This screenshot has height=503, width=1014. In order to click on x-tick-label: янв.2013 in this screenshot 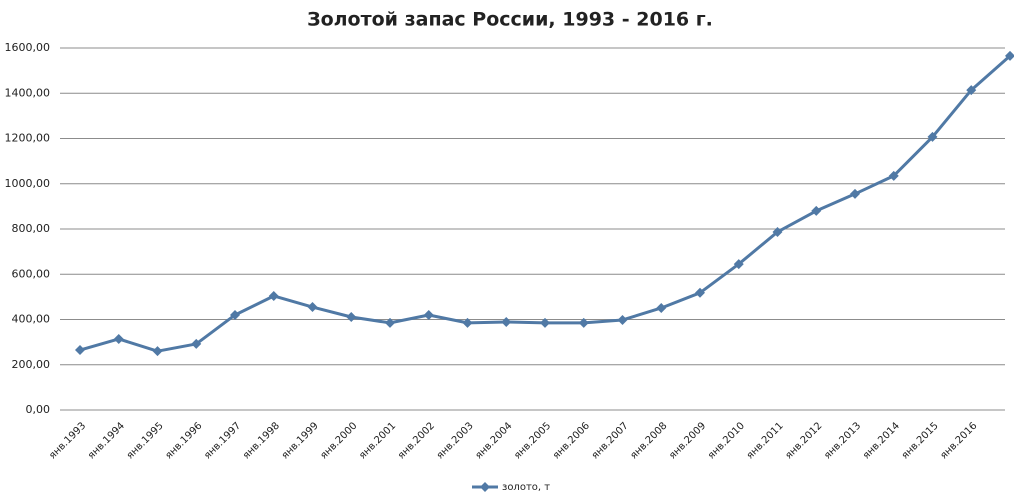, I will do `click(842, 440)`.